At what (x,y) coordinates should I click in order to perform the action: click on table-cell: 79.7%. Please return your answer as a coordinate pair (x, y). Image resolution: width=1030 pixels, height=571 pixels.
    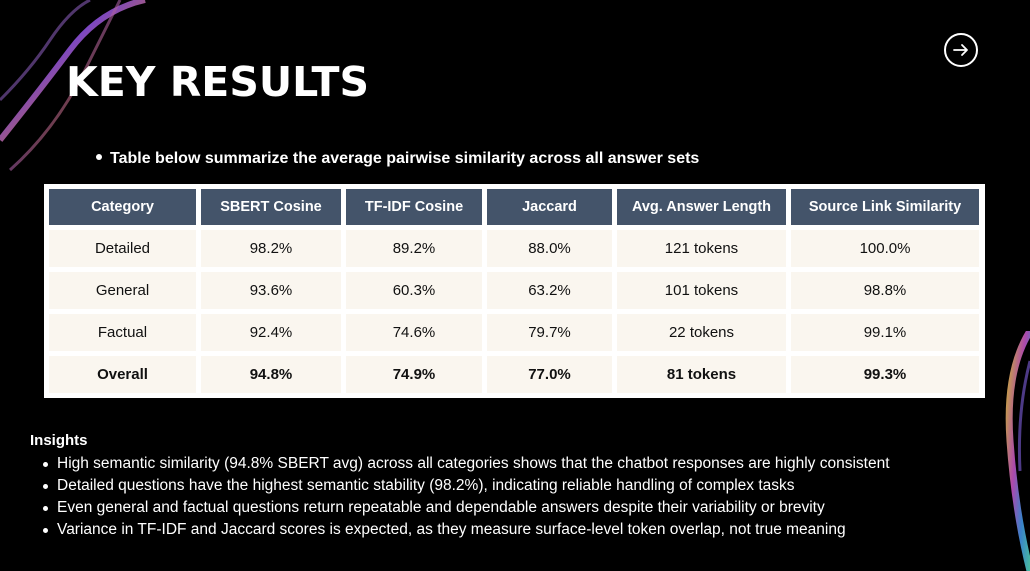
    Looking at the image, I should click on (549, 332).